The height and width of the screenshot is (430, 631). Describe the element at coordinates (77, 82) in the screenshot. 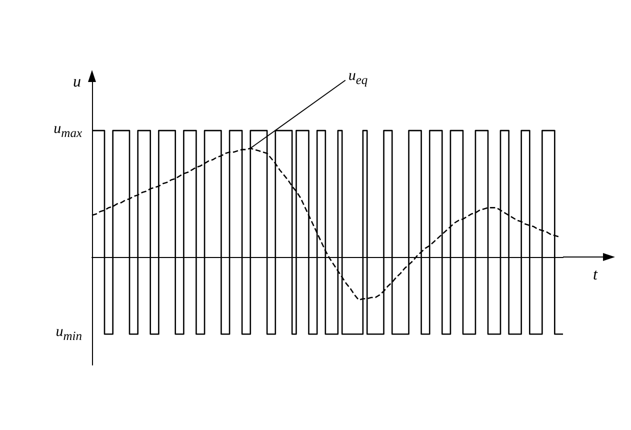

I see `y-axis-title: u` at that location.